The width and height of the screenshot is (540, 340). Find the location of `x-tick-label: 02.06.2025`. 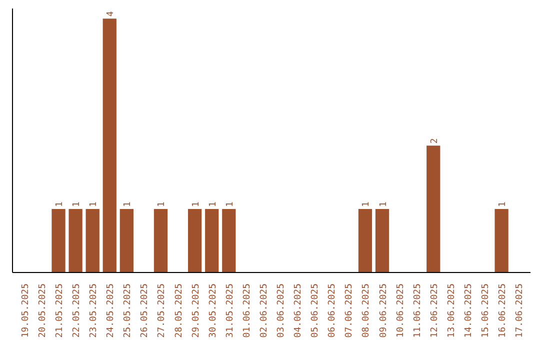

x-tick-label: 02.06.2025 is located at coordinates (264, 310).